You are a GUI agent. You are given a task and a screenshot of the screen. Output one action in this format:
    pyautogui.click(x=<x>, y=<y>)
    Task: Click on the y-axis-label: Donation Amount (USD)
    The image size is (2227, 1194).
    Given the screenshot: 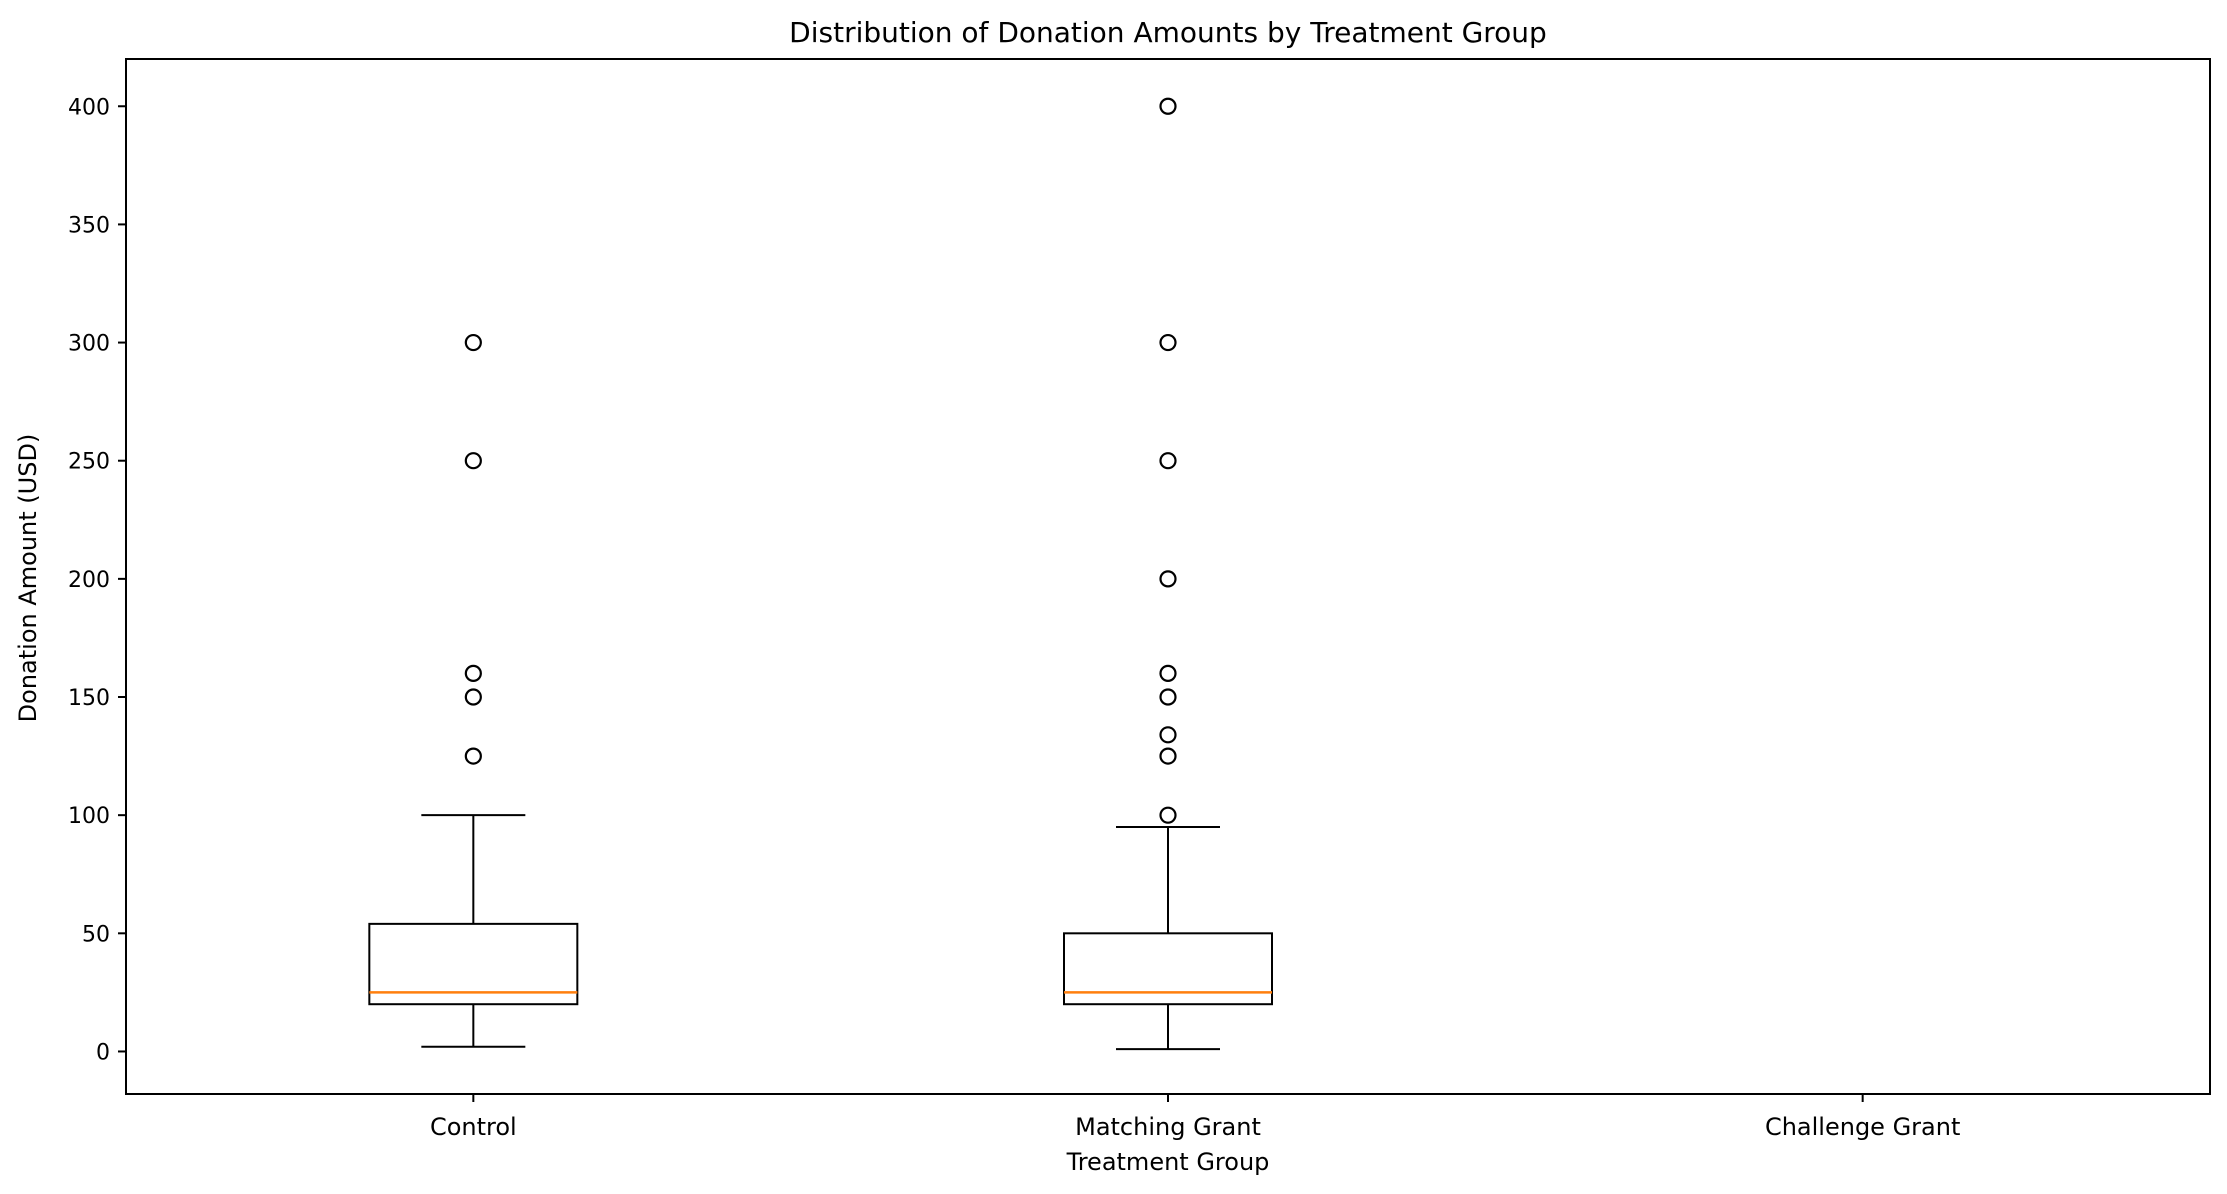 What is the action you would take?
    pyautogui.click(x=28, y=578)
    